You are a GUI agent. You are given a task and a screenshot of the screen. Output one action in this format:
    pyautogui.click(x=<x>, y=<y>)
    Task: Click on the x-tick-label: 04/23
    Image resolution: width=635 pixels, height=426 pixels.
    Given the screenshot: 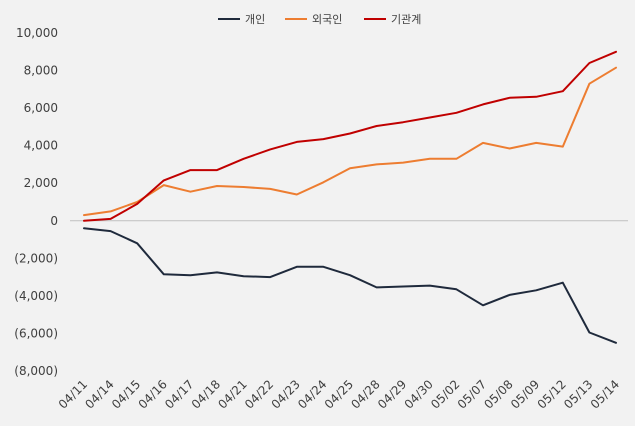 What is the action you would take?
    pyautogui.click(x=286, y=394)
    